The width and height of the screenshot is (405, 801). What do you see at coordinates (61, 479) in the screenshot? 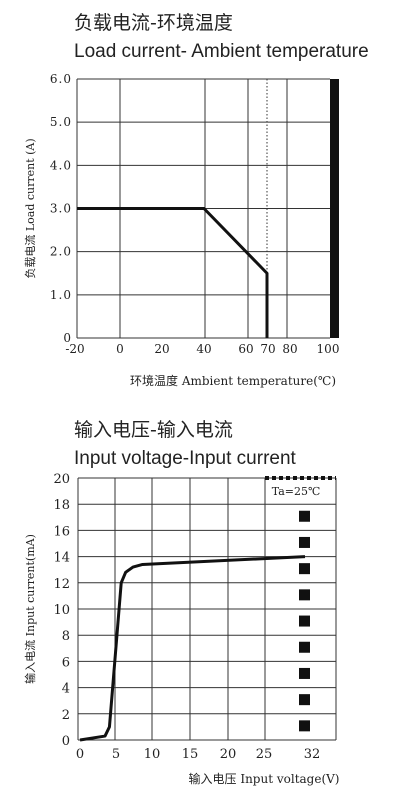
I see `chart2-ytick-label: 20` at bounding box center [61, 479].